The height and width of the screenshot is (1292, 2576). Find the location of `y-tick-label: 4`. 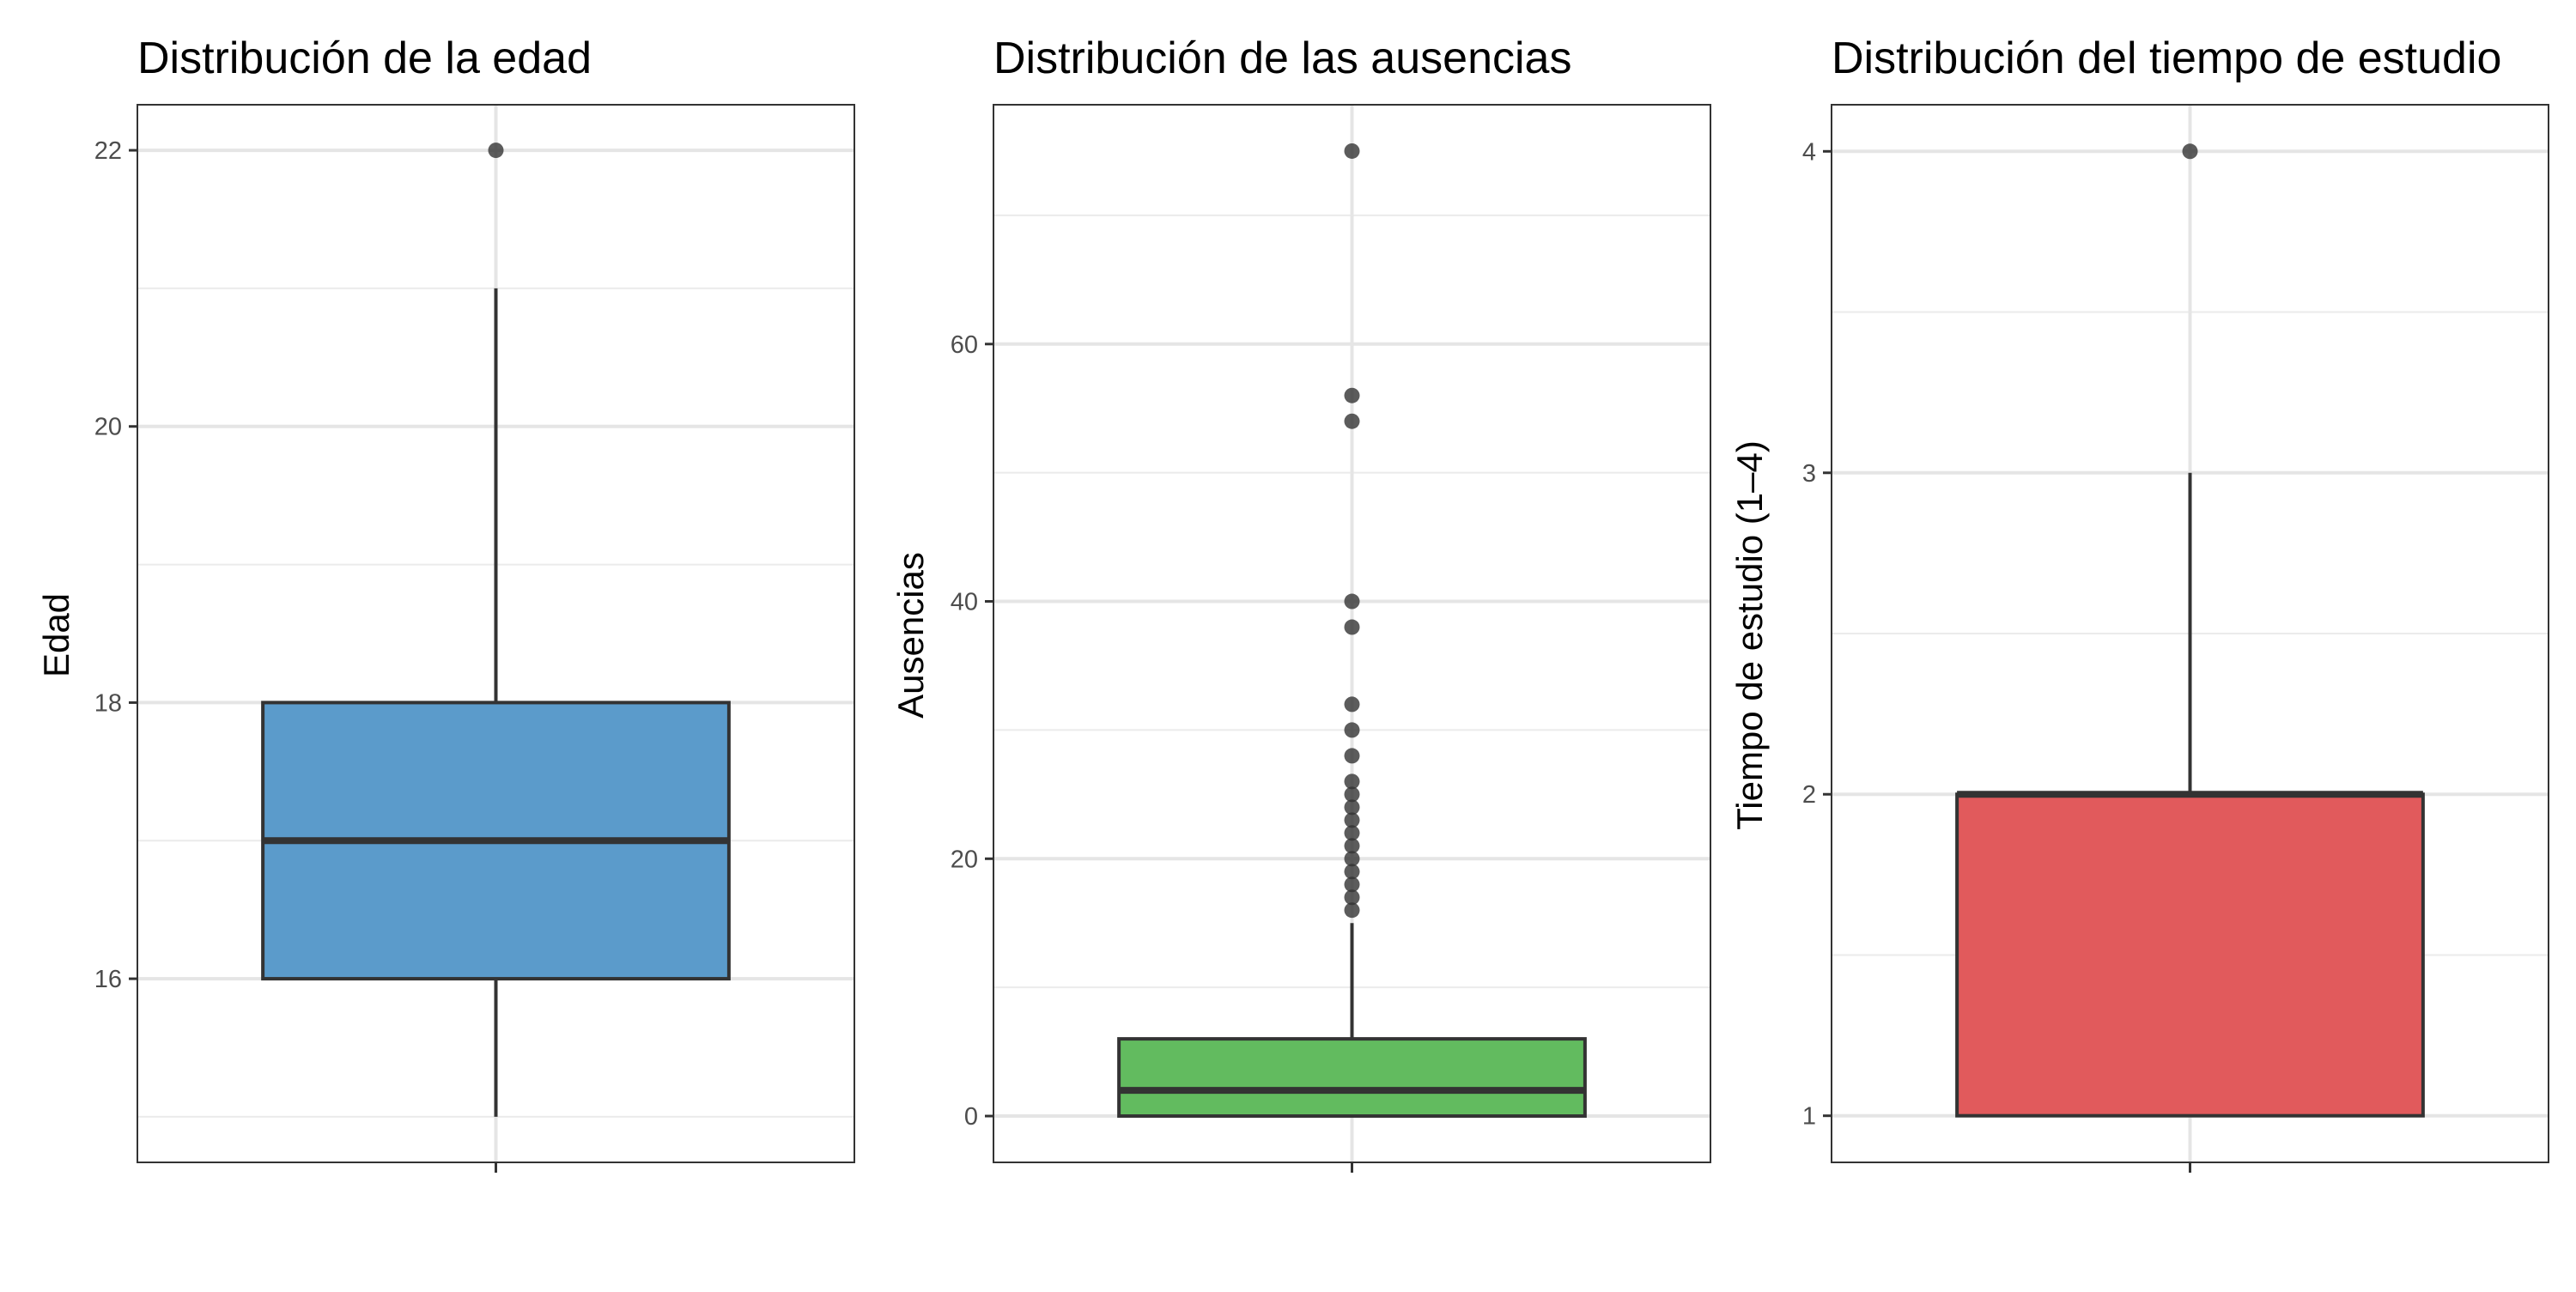

y-tick-label: 4 is located at coordinates (1809, 152).